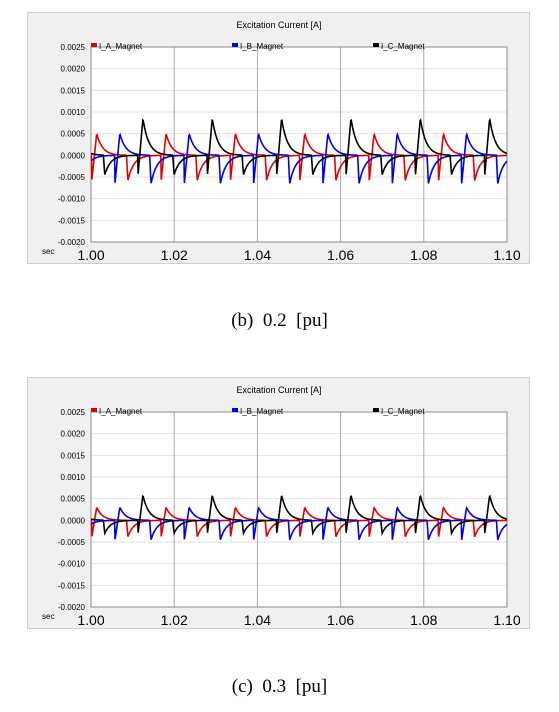 Image resolution: width=559 pixels, height=712 pixels. Describe the element at coordinates (279, 686) in the screenshot. I see `caption-c: (c) 0.3 [pu]` at that location.